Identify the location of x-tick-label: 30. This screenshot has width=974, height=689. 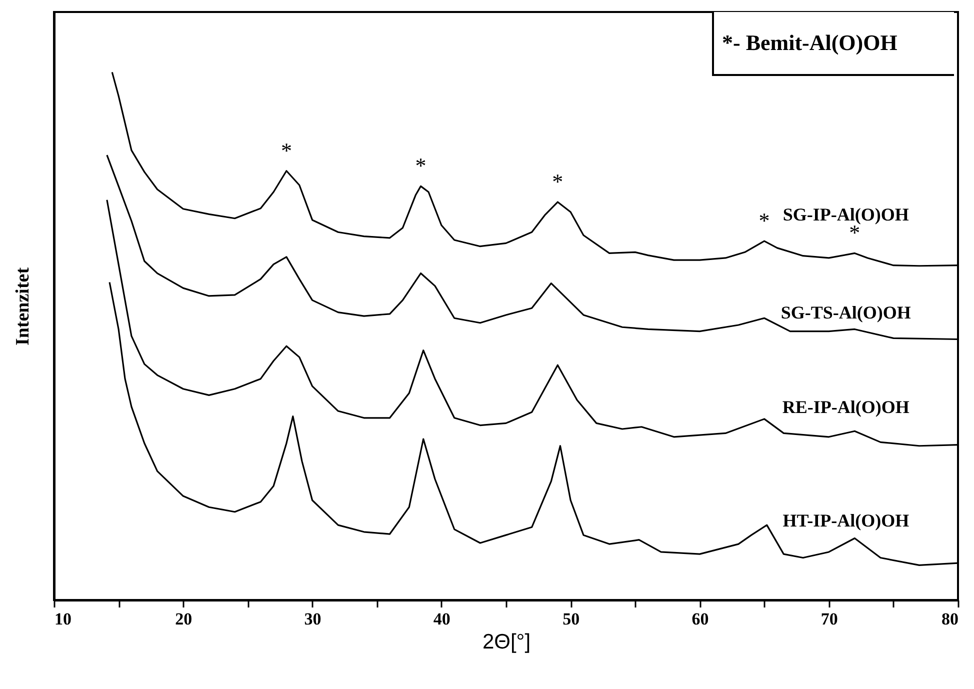
(313, 619).